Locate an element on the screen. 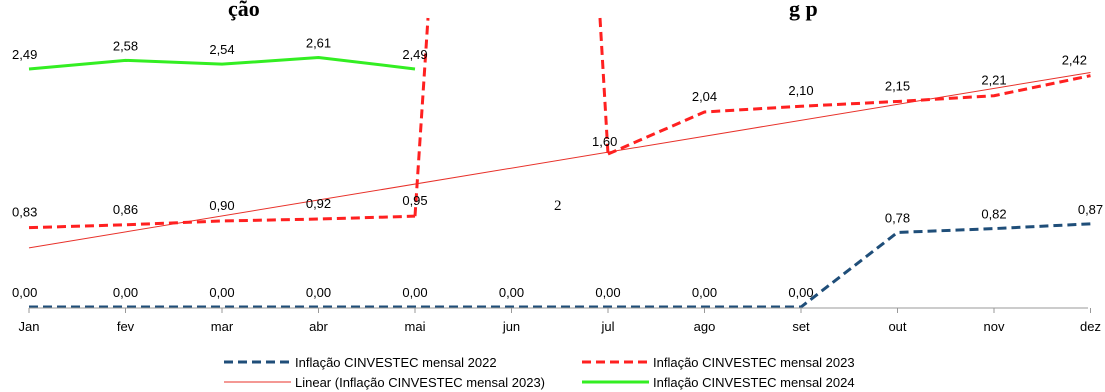 The height and width of the screenshot is (392, 1105). chart-title-fragment-right: g p is located at coordinates (803, 10).